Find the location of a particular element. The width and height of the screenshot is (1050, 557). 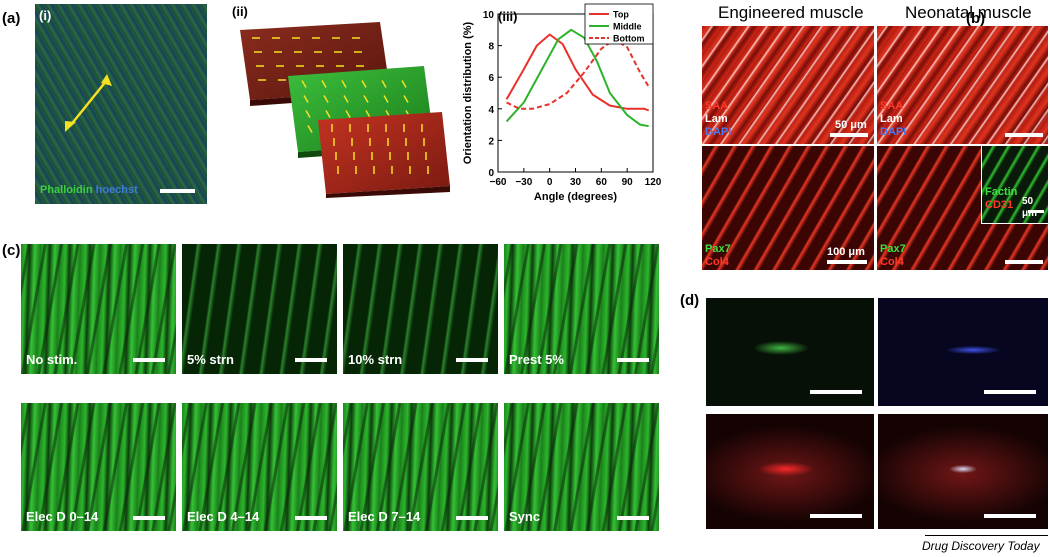

condition-label: 10% strn is located at coordinates (375, 359).